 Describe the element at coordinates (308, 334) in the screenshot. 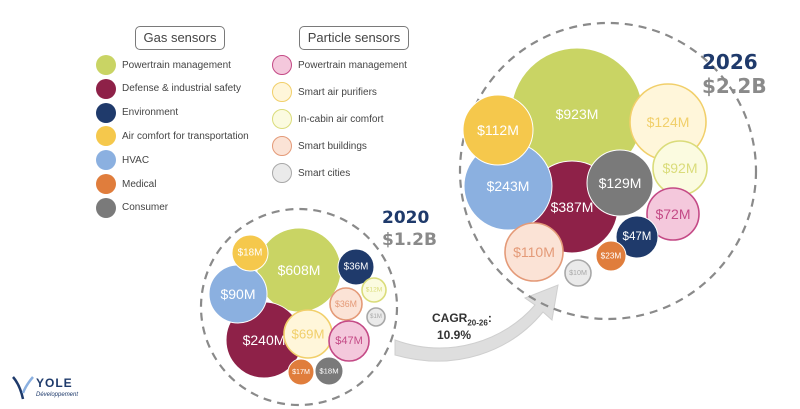

I see `bubble-label: $69M` at that location.